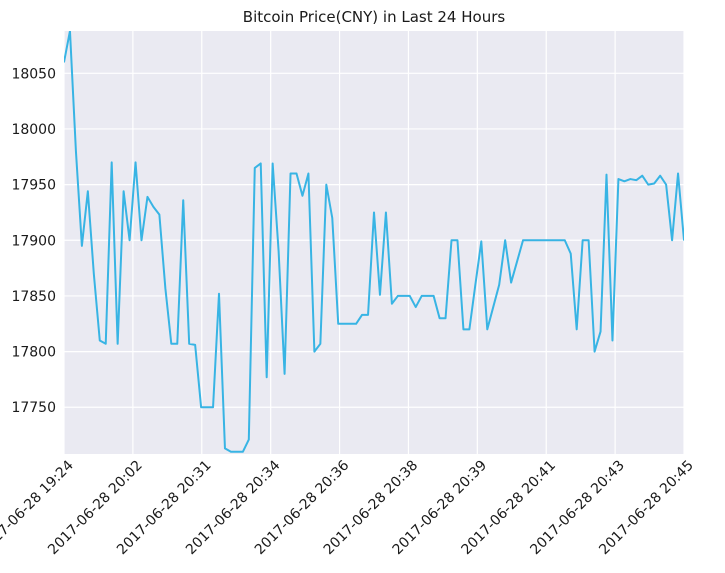  I want to click on y-tick-label: 17850, so click(33, 297).